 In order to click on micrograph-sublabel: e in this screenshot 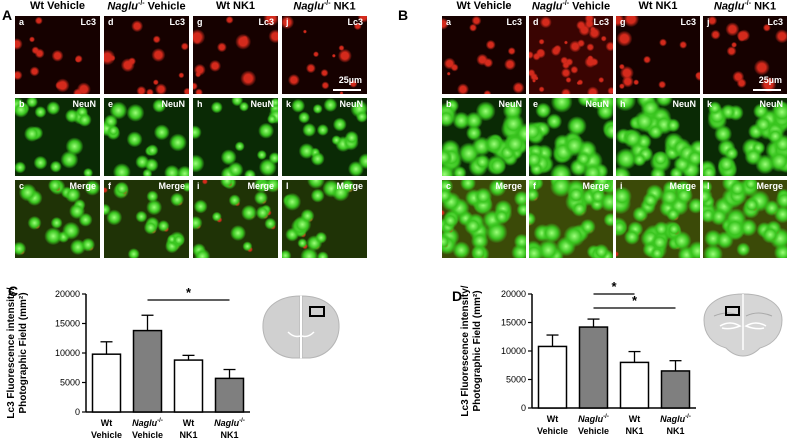, I will do `click(111, 104)`.